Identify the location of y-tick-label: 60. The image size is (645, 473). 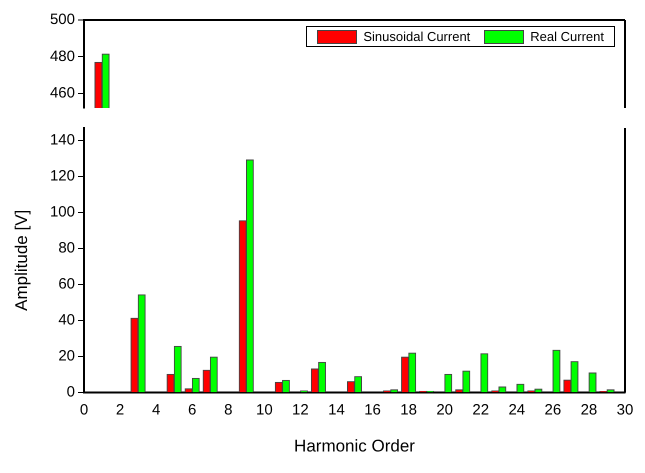
(66, 284).